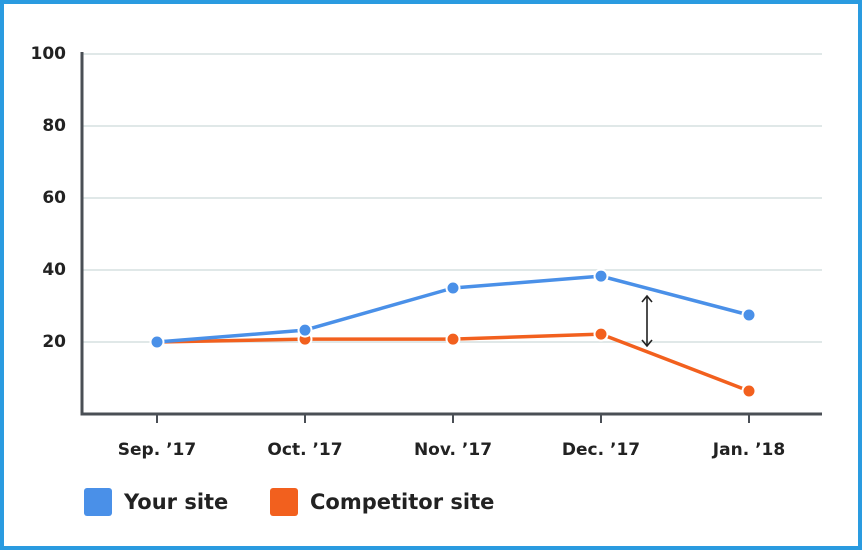 This screenshot has height=550, width=862. Describe the element at coordinates (49, 54) in the screenshot. I see `y-tick-label: 100` at that location.